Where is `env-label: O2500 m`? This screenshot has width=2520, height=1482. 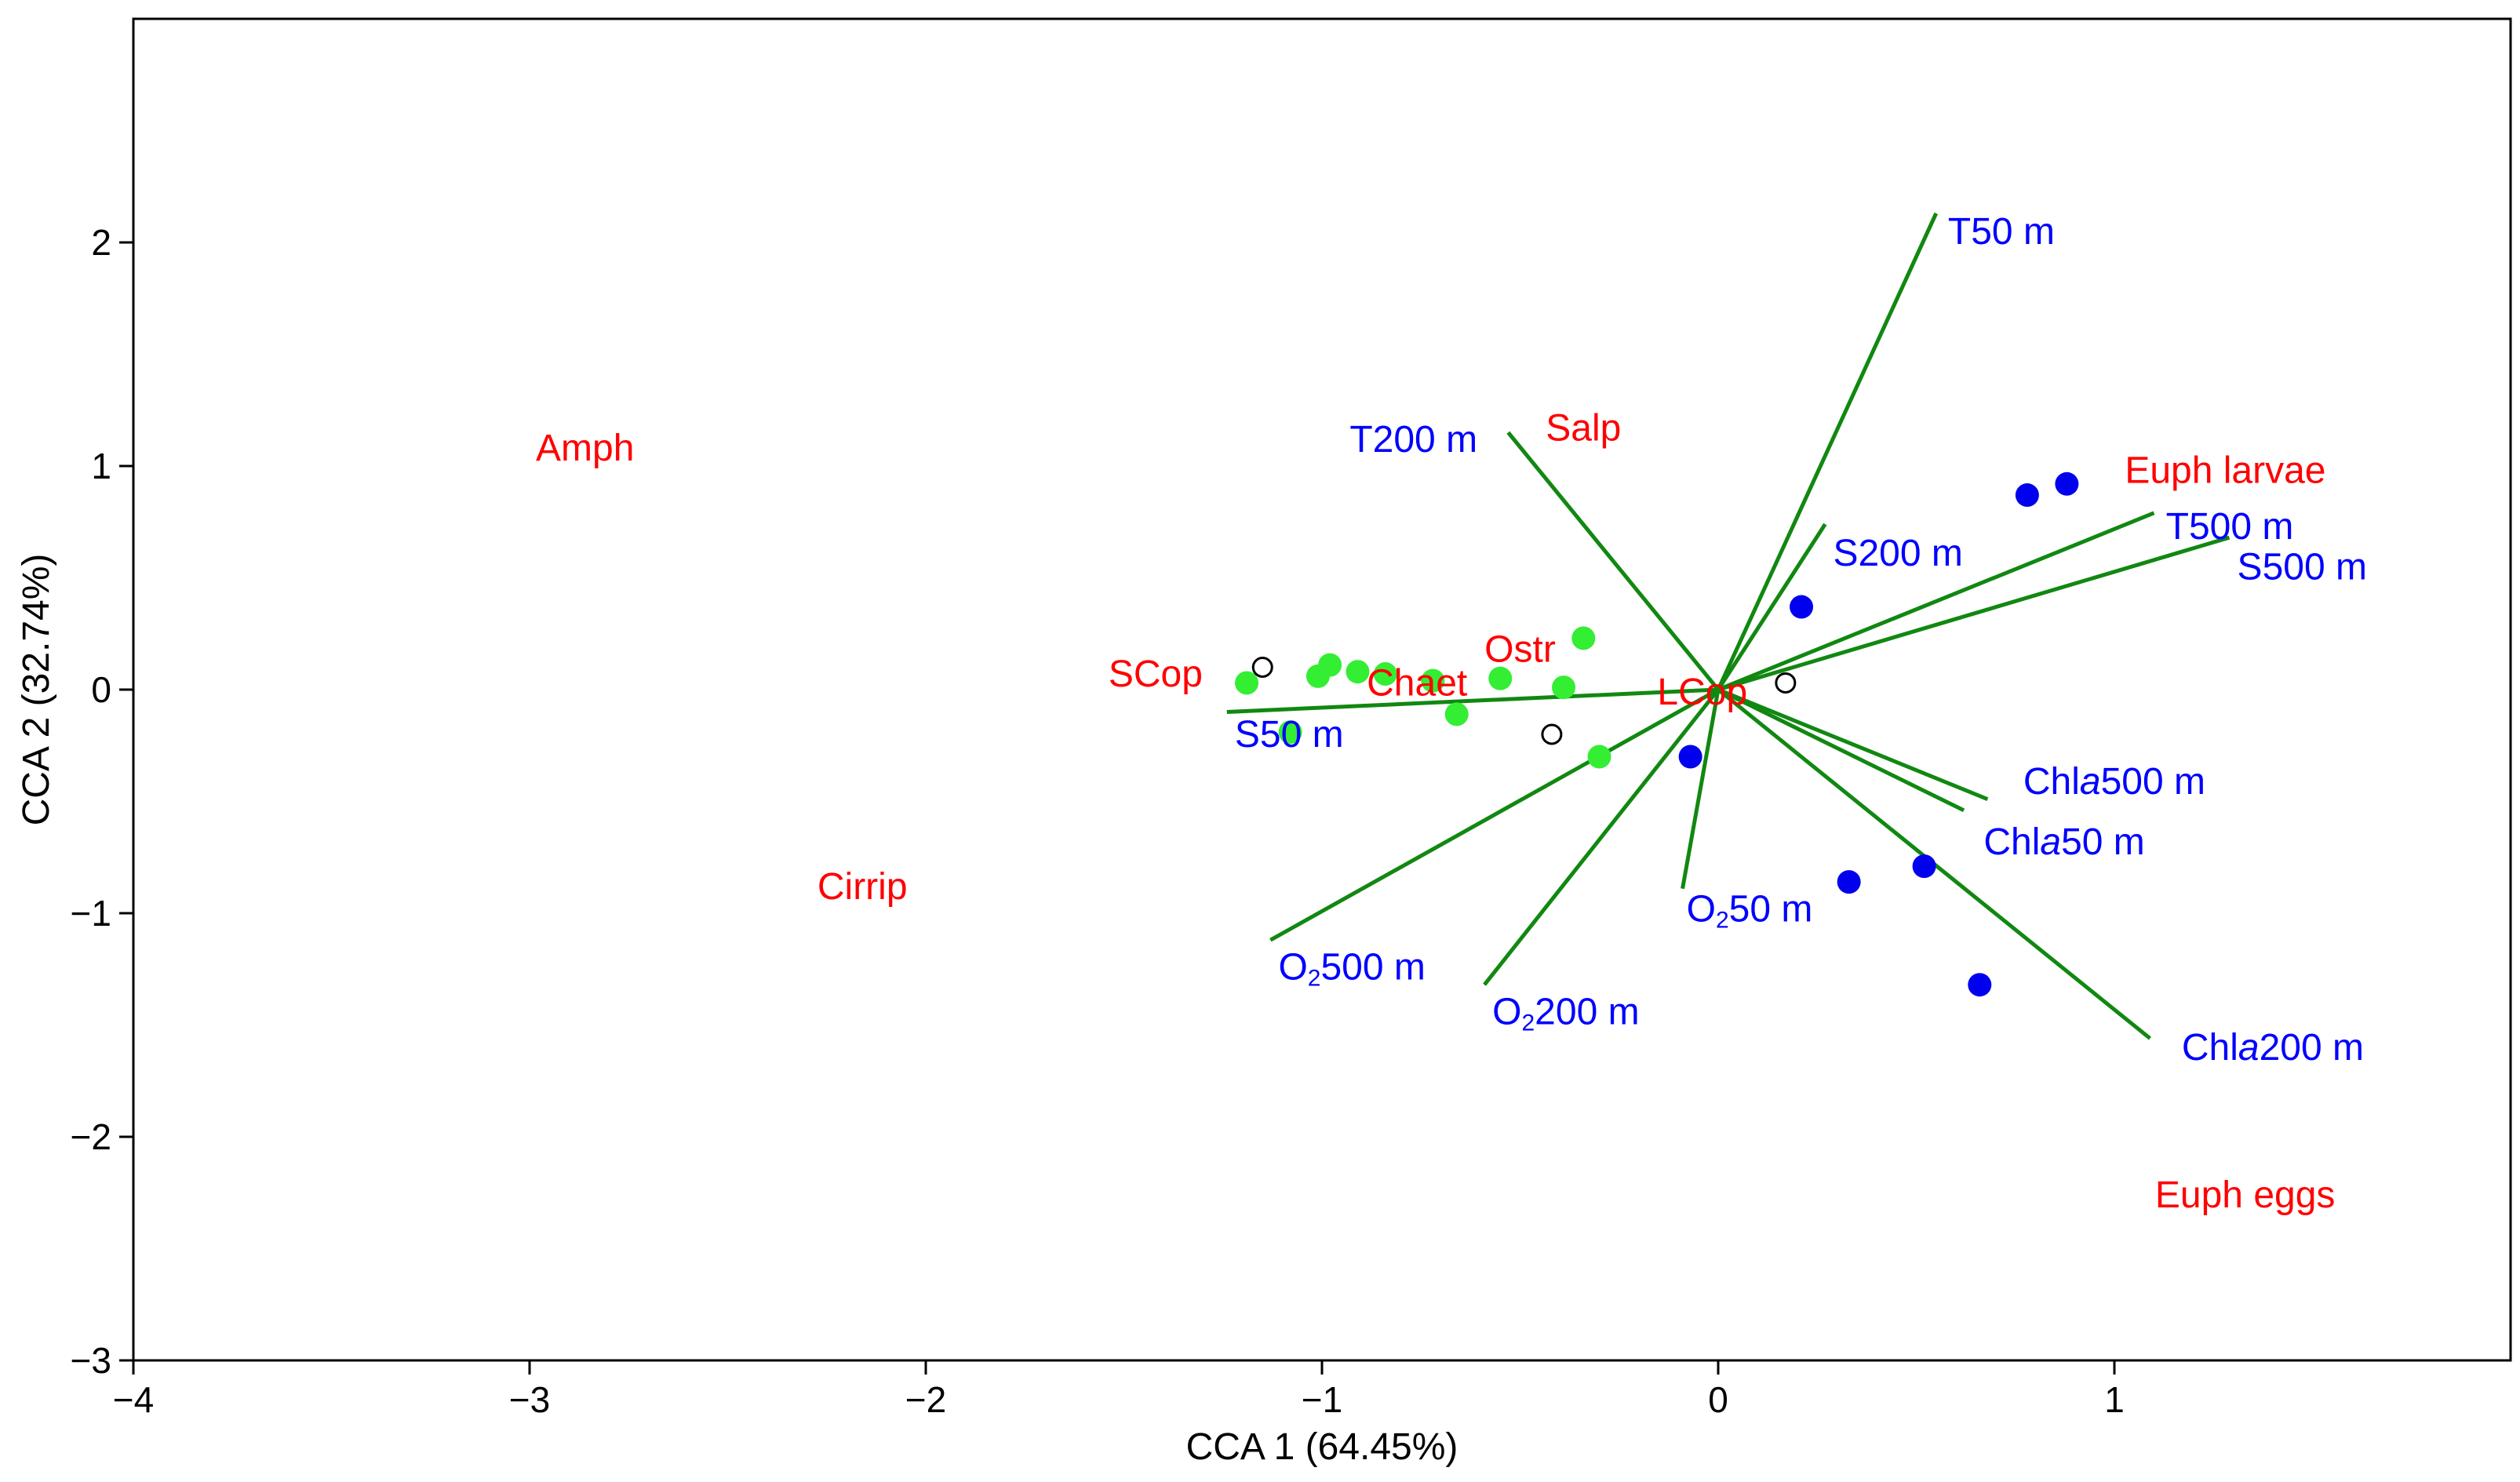
env-label: O2500 m is located at coordinates (1351, 969).